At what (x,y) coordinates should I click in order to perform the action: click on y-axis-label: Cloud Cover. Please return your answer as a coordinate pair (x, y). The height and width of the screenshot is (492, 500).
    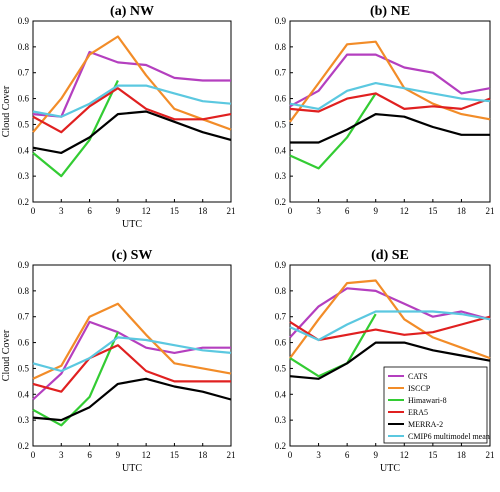
    Looking at the image, I should click on (6, 355).